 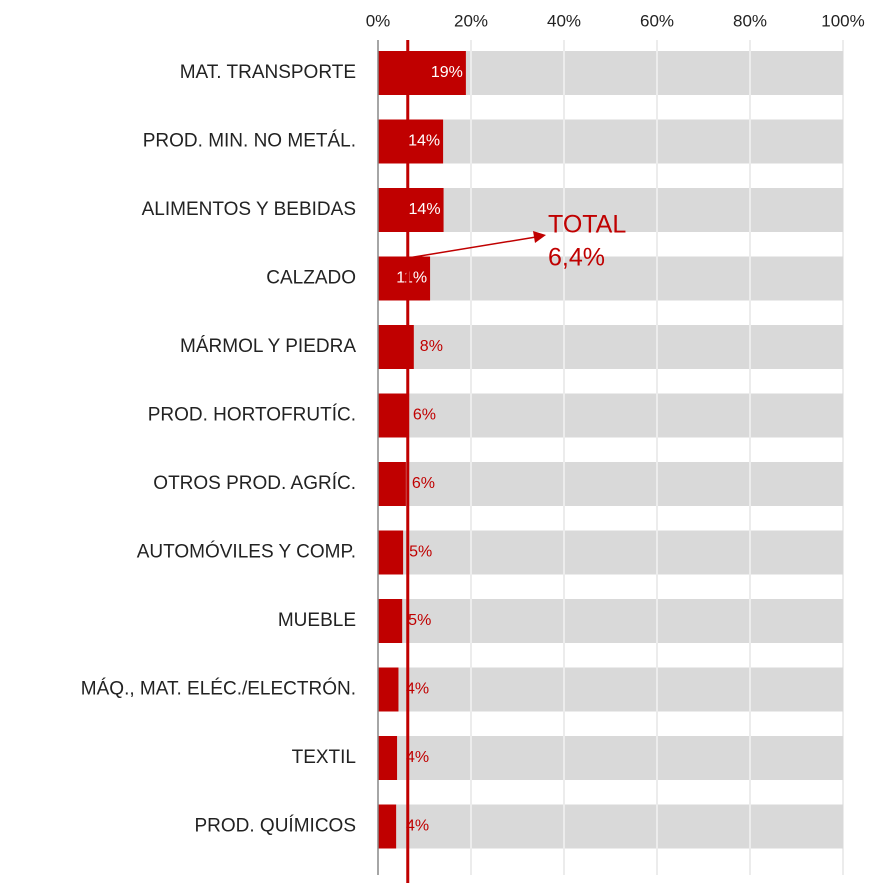 I want to click on x-tick-label: 0%, so click(x=378, y=20).